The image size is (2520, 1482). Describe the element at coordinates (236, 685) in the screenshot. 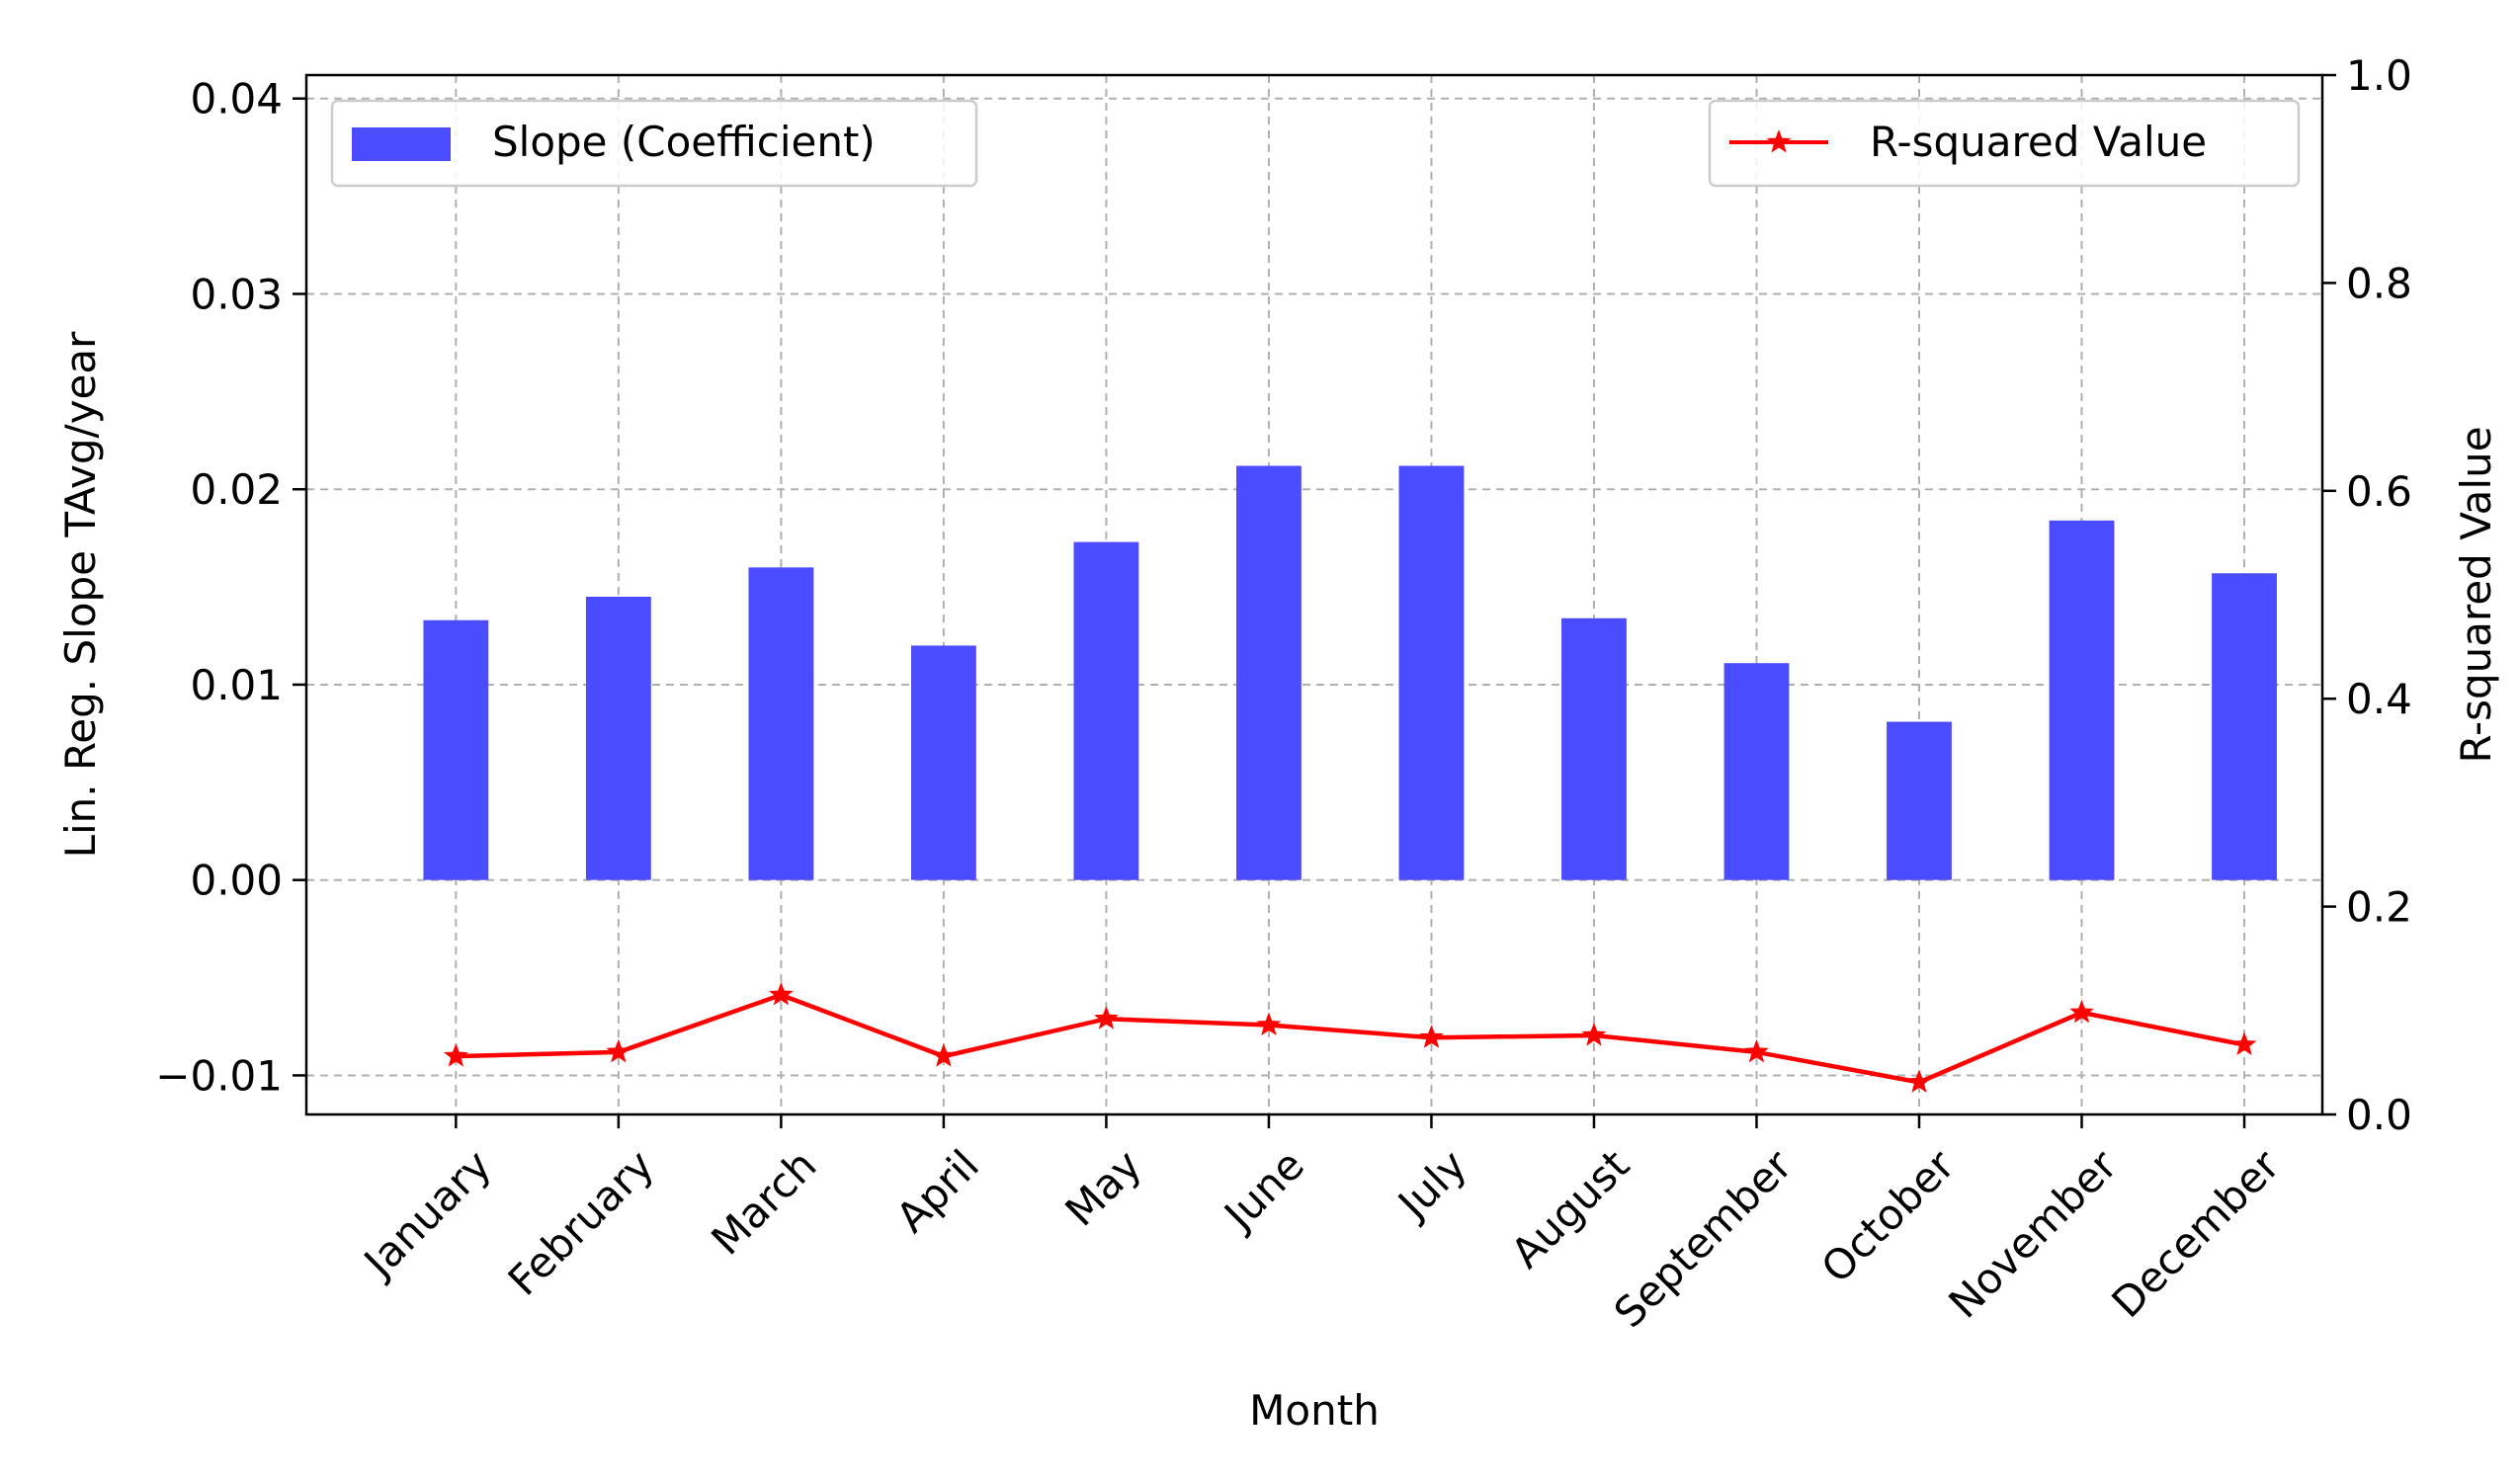

I see `y-tick-label: 0.01` at that location.